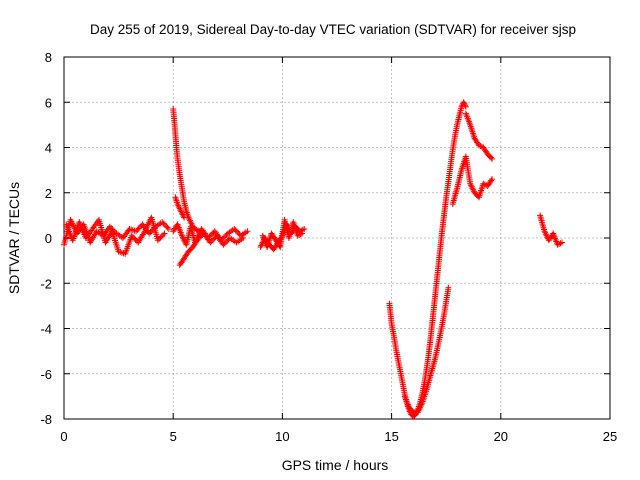 The image size is (640, 480). What do you see at coordinates (46, 283) in the screenshot?
I see `y-tick-label: -2` at bounding box center [46, 283].